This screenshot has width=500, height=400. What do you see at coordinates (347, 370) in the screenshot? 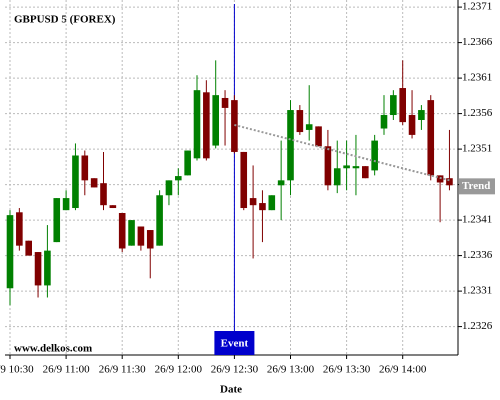
I see `x-tick-label: 26/9 13:30` at bounding box center [347, 370].